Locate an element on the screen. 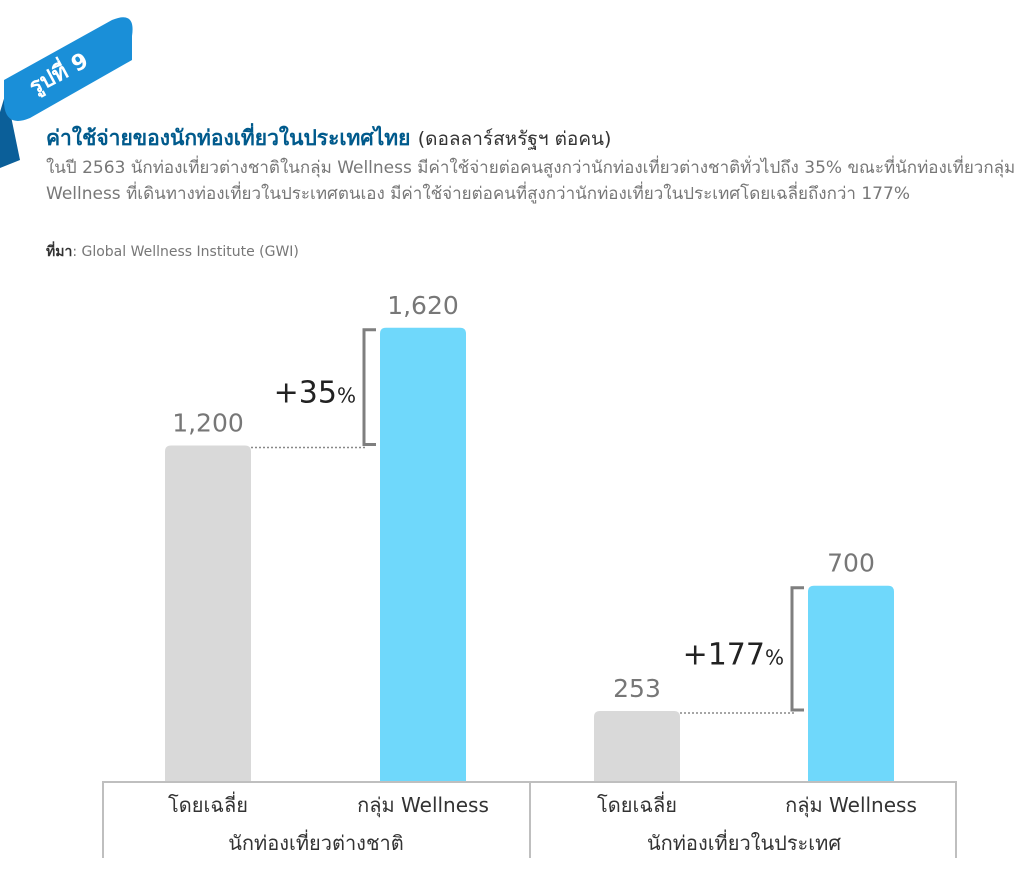 This screenshot has height=869, width=1035. difference-value: +35 is located at coordinates (305, 393).